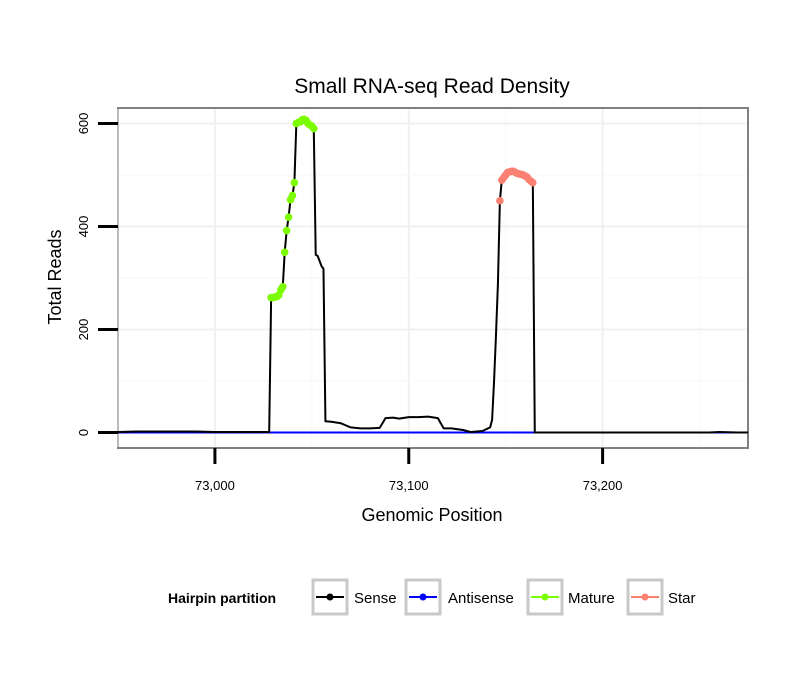  I want to click on x-tick-label: 73,000, so click(215, 485).